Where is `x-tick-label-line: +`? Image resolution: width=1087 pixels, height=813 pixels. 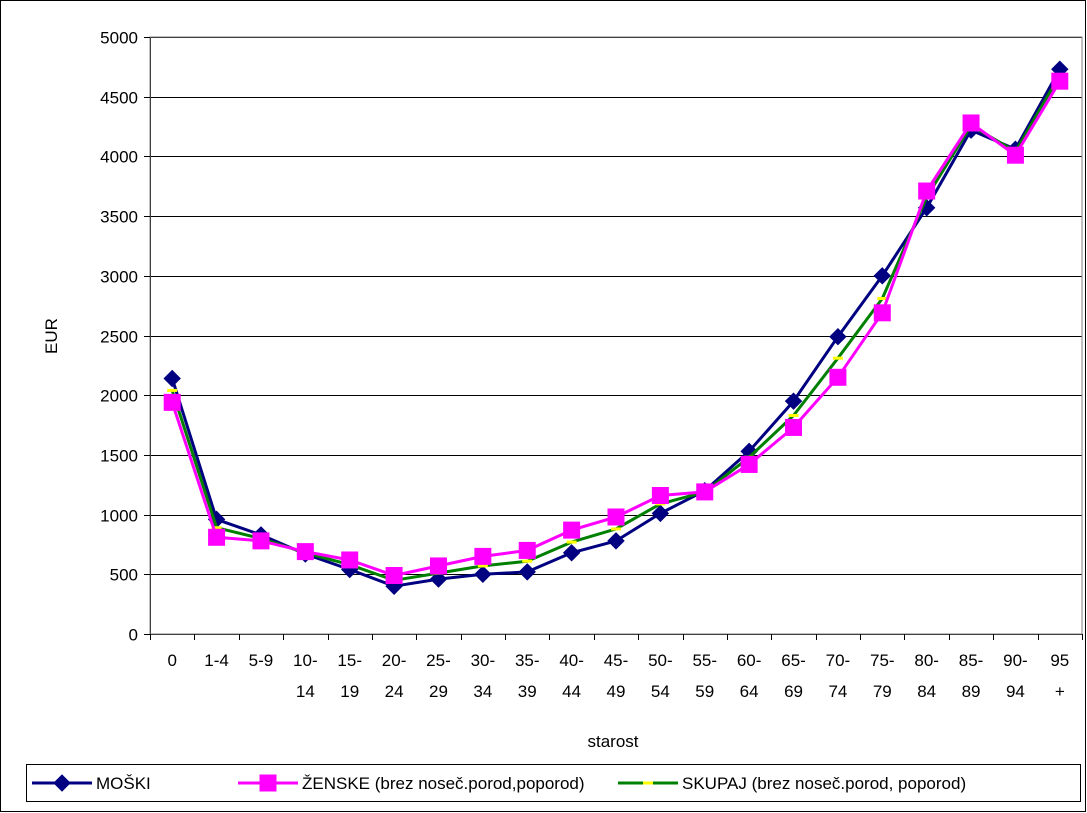 x-tick-label-line: + is located at coordinates (1060, 691).